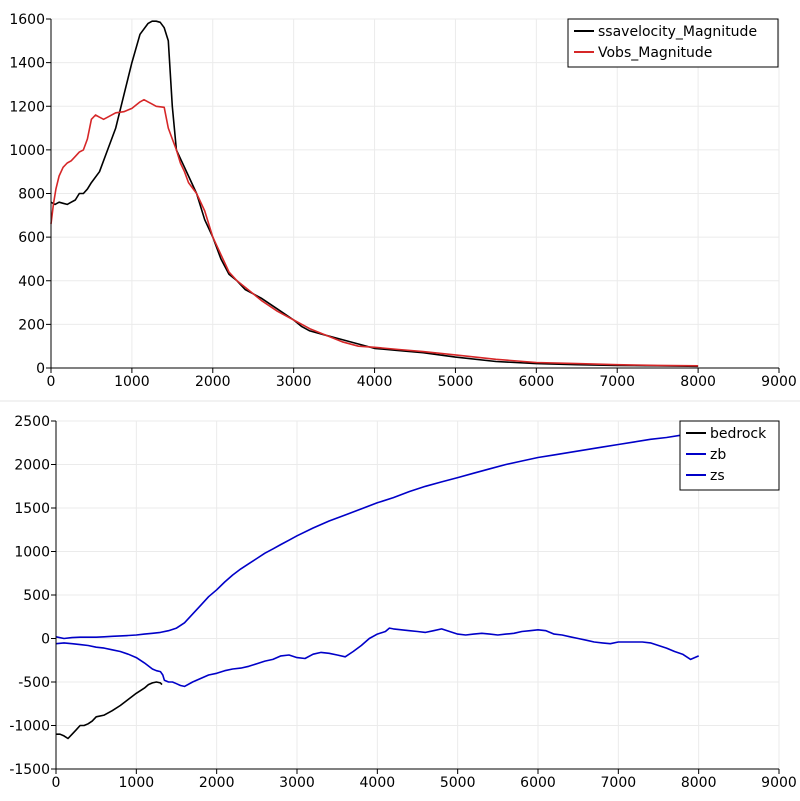  I want to click on y-tick-label: -500, so click(34, 683).